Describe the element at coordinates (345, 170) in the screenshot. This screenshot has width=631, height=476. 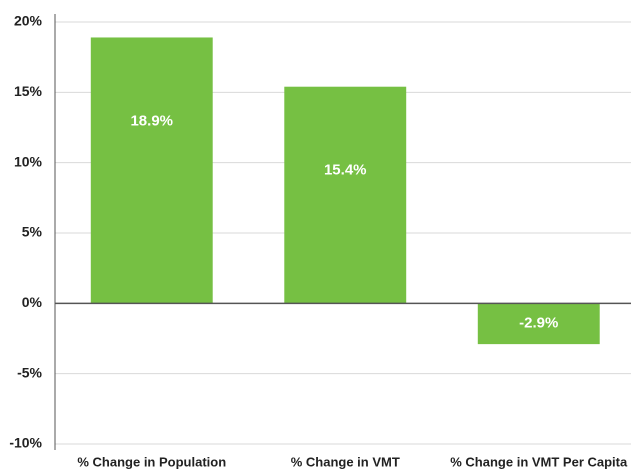
I see `value-label: 15.4%` at that location.